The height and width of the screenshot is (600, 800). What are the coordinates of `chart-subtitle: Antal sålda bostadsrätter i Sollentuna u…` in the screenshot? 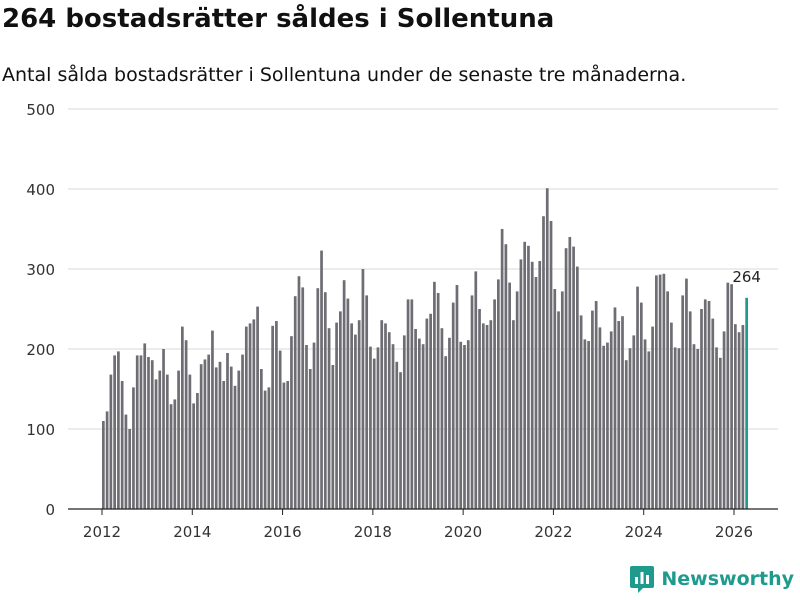 It's located at (344, 75).